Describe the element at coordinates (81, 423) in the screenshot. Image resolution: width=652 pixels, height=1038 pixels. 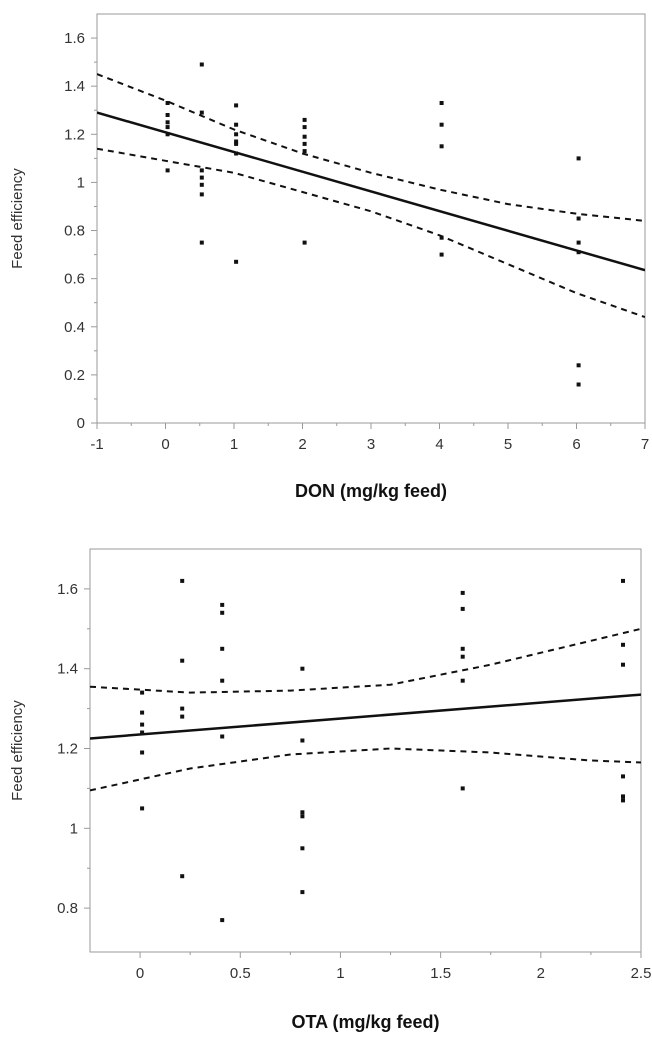
I see `y-tick-label: 0` at that location.